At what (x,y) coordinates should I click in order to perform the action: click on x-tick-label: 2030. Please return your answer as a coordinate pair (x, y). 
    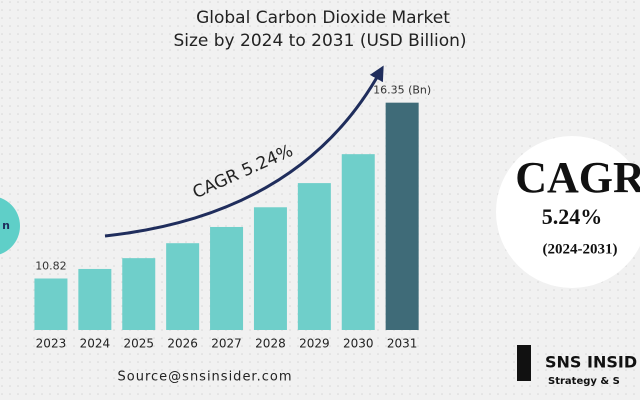
    Looking at the image, I should click on (358, 344).